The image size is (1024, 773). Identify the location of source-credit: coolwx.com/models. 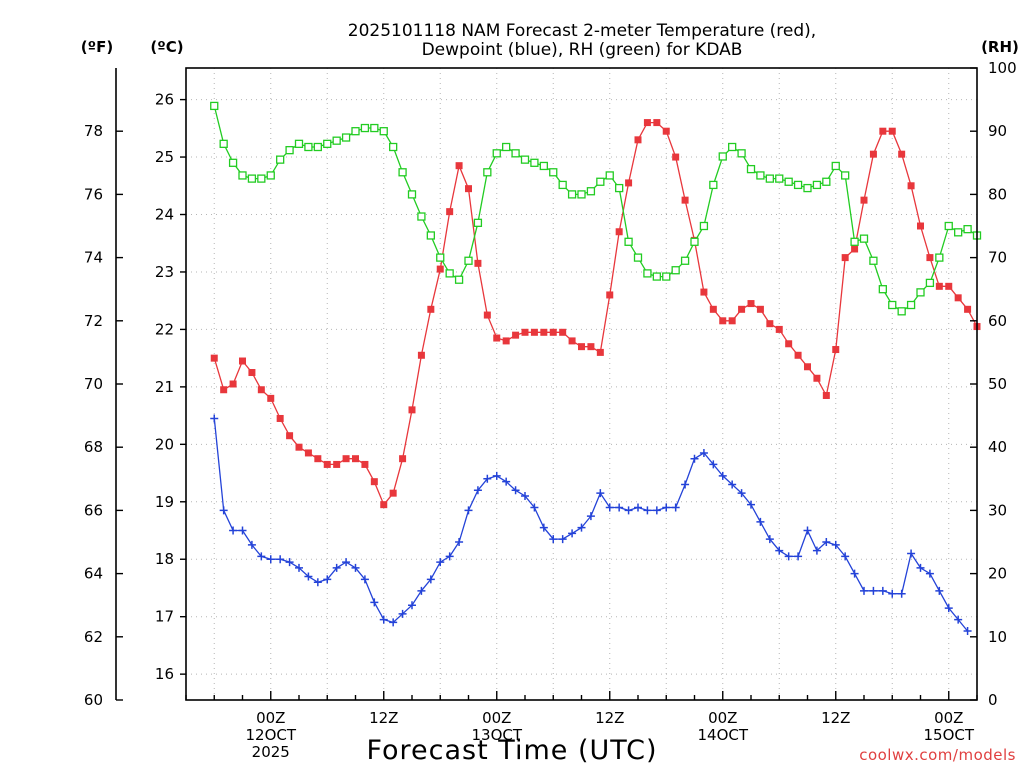
(937, 755).